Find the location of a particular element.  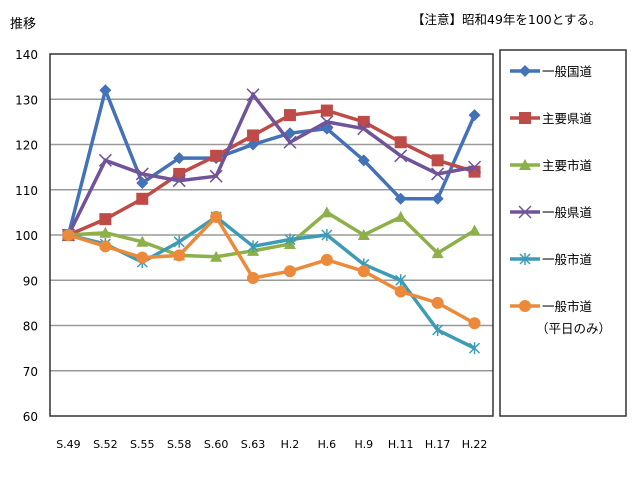

x-tick-label: S.58 is located at coordinates (179, 444).